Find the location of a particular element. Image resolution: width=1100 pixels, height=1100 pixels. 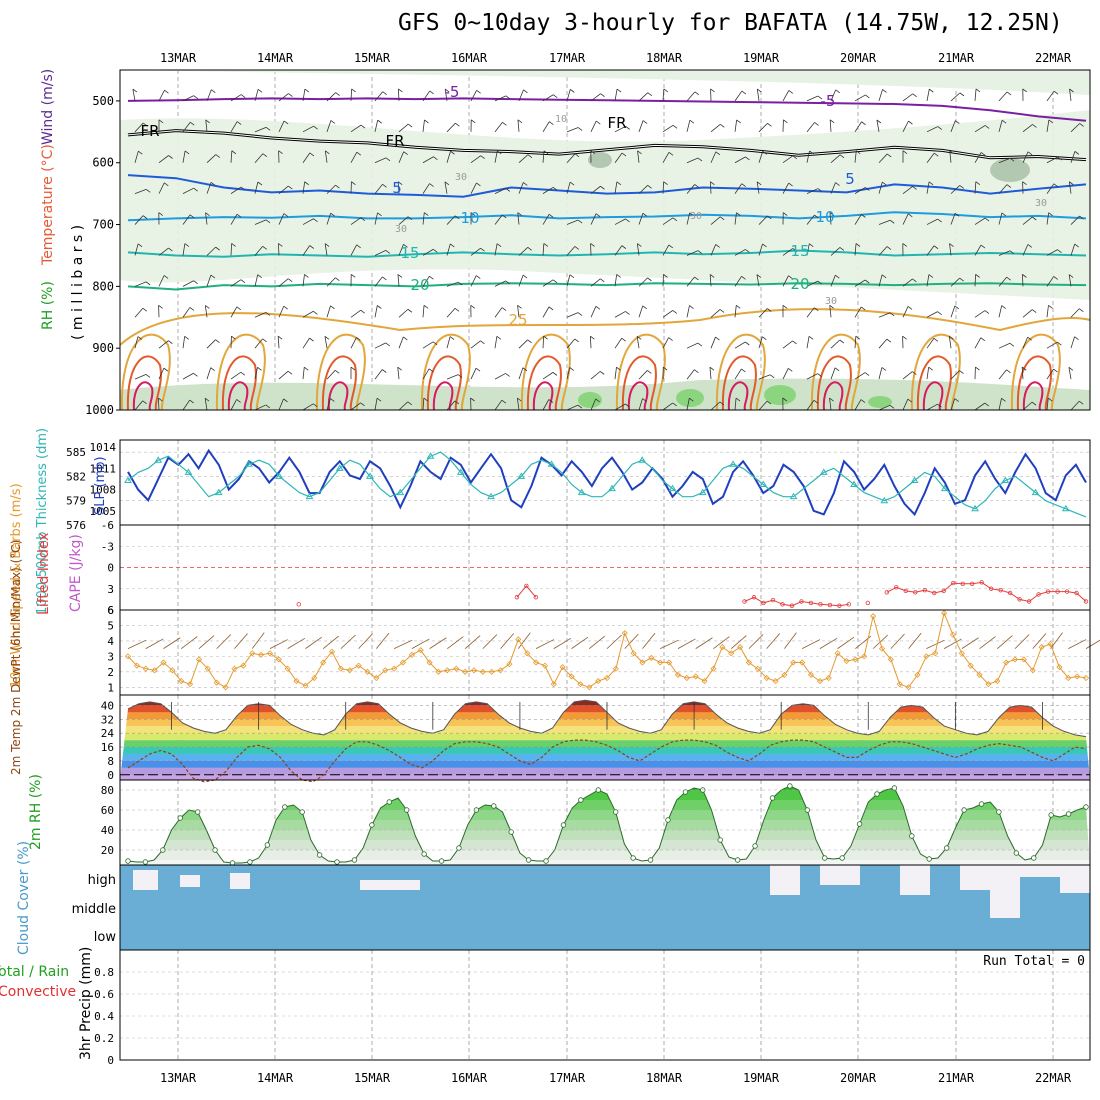

cloud-level-label: middle is located at coordinates (94, 909).